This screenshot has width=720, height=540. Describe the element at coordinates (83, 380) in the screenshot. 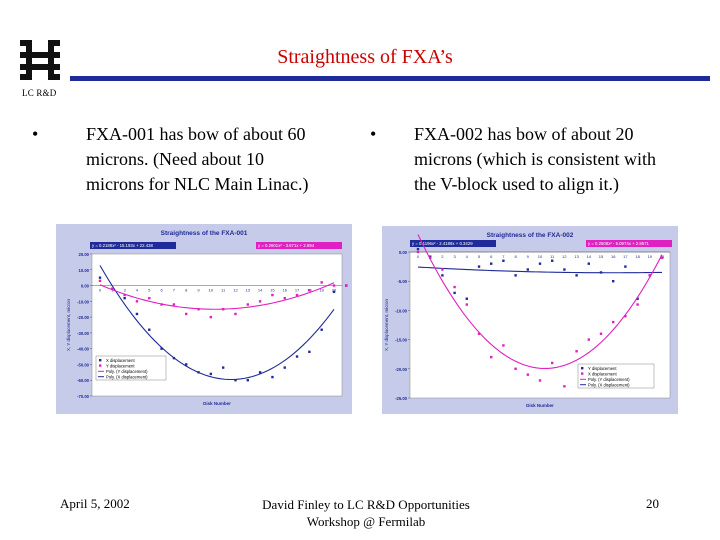

I see `y-tick-label: -60.00` at that location.